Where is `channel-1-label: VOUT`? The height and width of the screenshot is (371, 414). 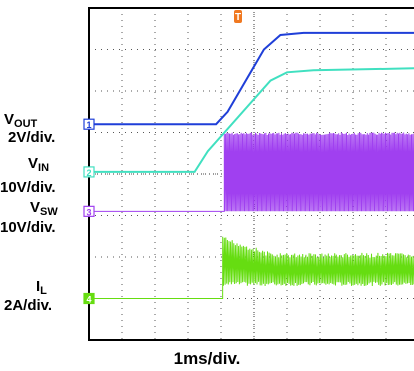
channel-1-label: VOUT is located at coordinates (20, 122).